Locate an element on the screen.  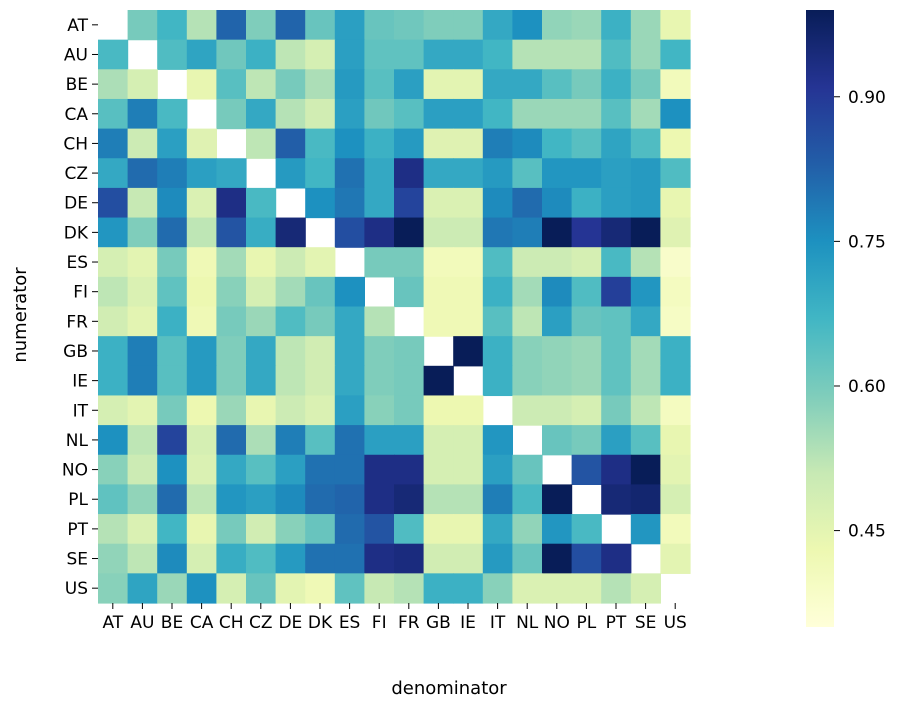
y-tick-label: AT is located at coordinates (77, 26).